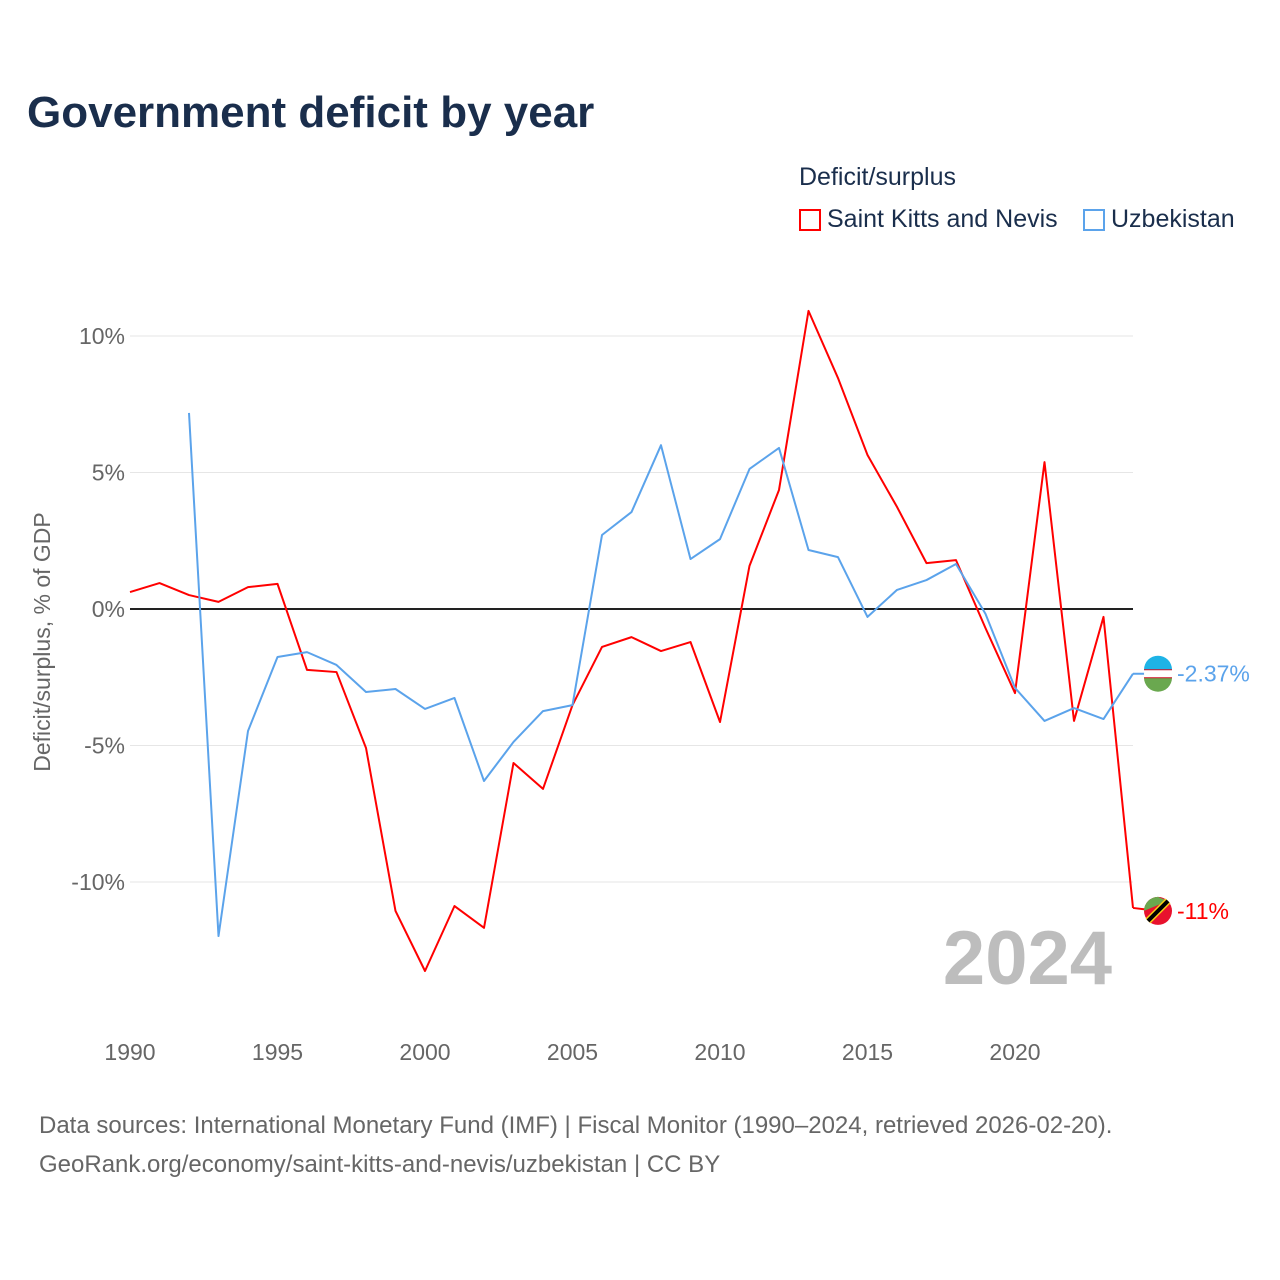 This screenshot has height=1280, width=1280. Describe the element at coordinates (867, 1052) in the screenshot. I see `x-tick-label: 2015` at that location.